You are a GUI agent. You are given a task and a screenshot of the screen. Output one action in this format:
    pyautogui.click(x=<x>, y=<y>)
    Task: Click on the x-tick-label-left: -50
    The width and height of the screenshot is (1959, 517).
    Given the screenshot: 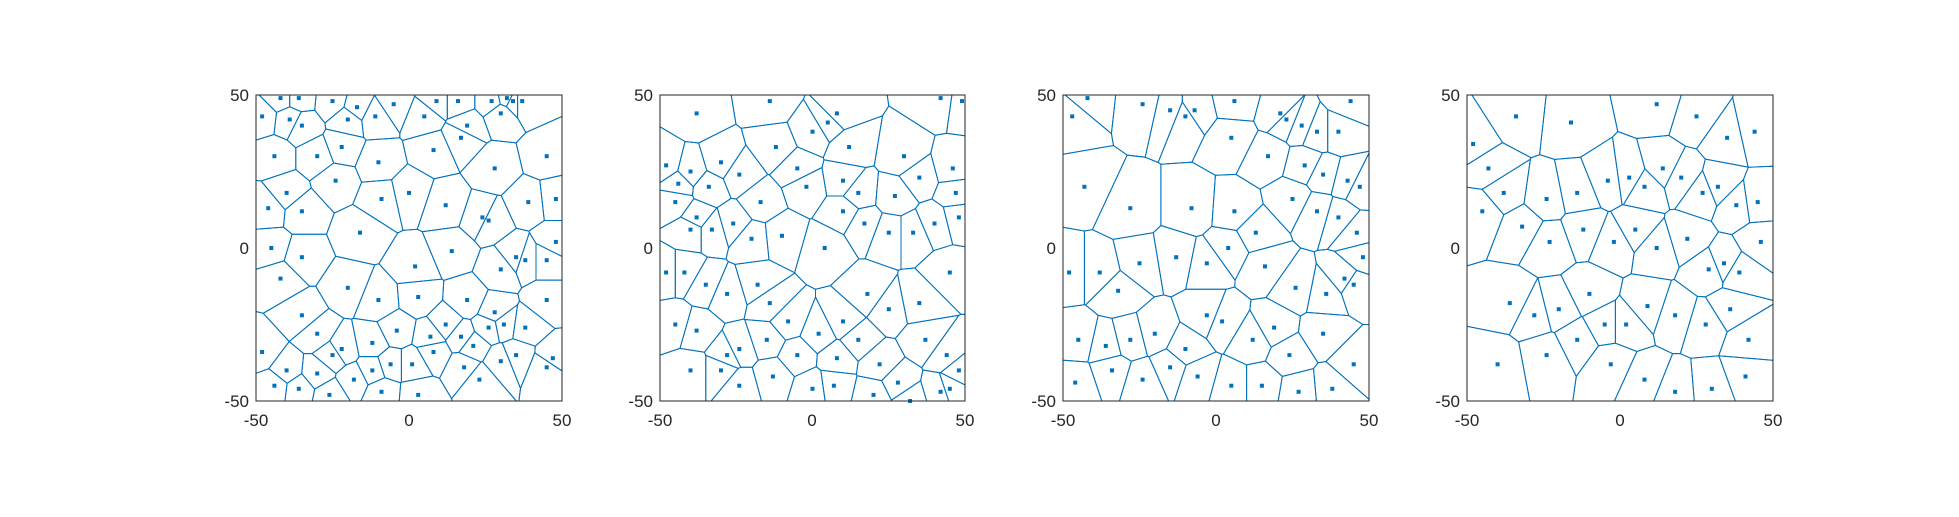 What is the action you would take?
    pyautogui.click(x=660, y=420)
    